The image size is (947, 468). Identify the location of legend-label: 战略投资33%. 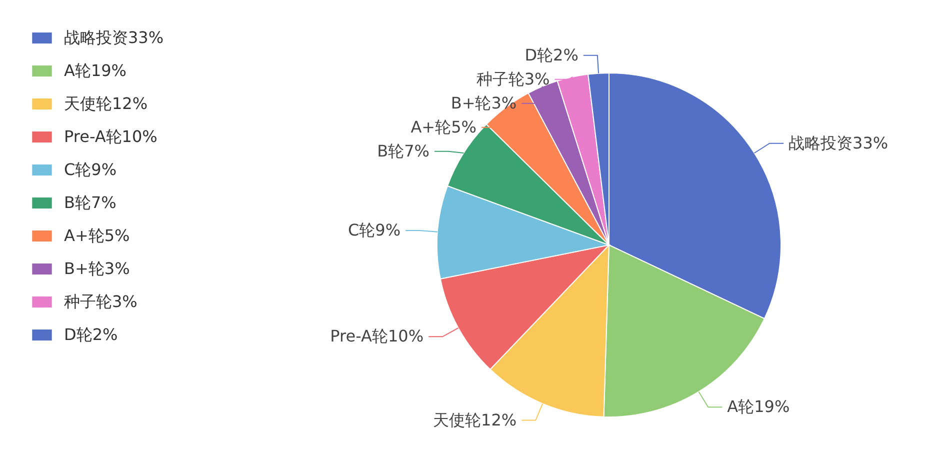
(114, 37).